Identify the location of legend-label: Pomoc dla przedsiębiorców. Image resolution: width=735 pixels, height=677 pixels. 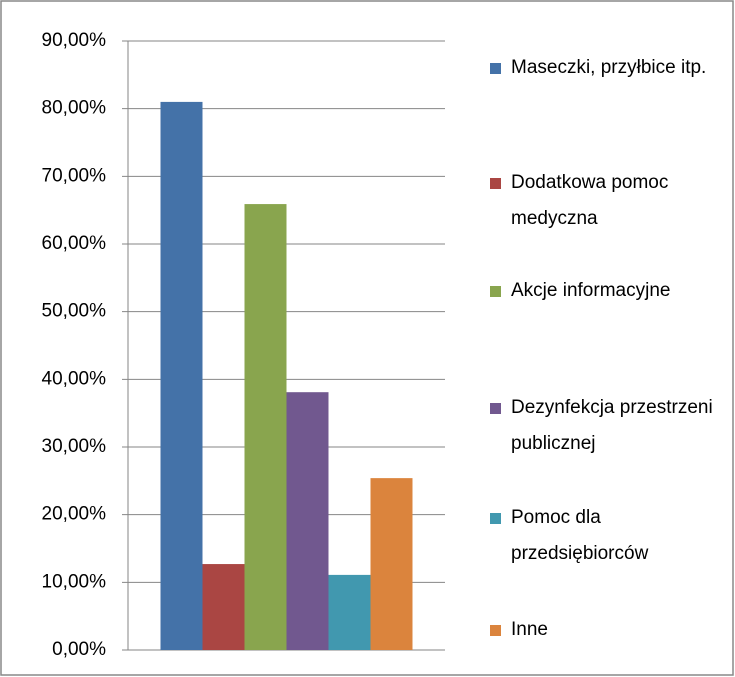
(580, 535).